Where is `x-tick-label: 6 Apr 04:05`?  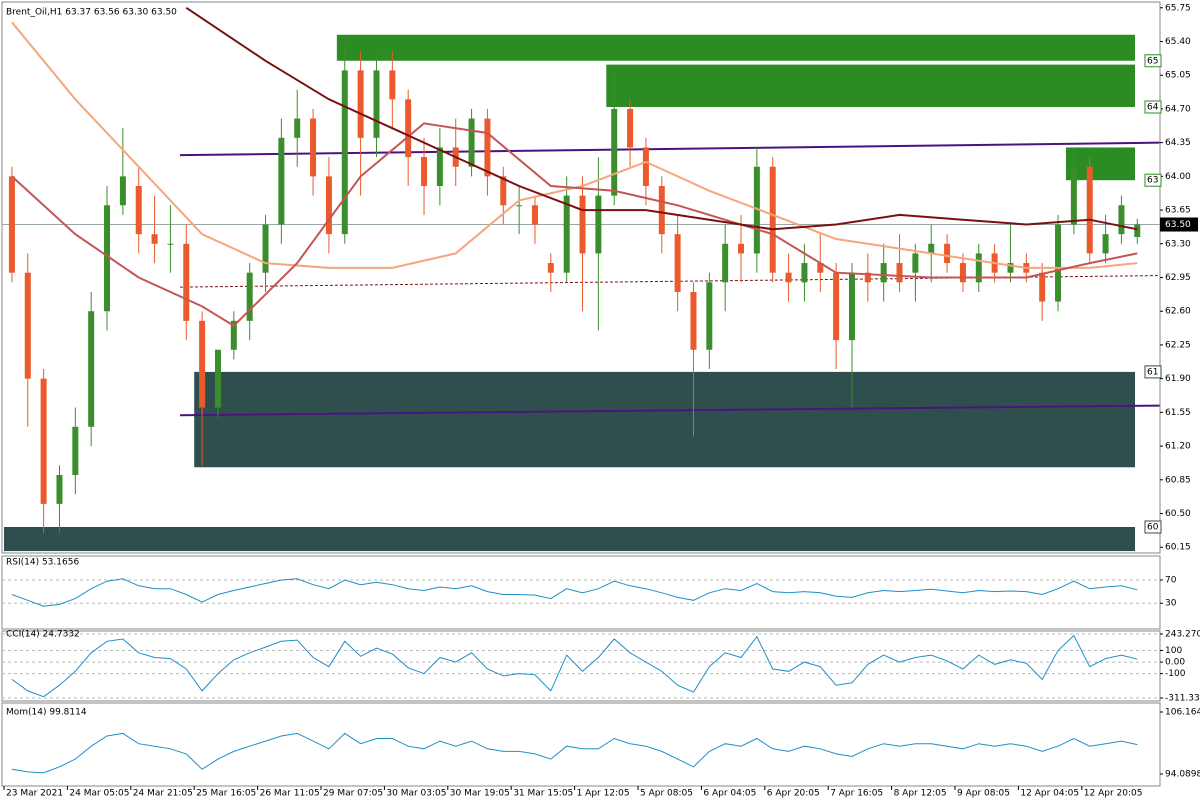
x-tick-label: 6 Apr 04:05 is located at coordinates (729, 794).